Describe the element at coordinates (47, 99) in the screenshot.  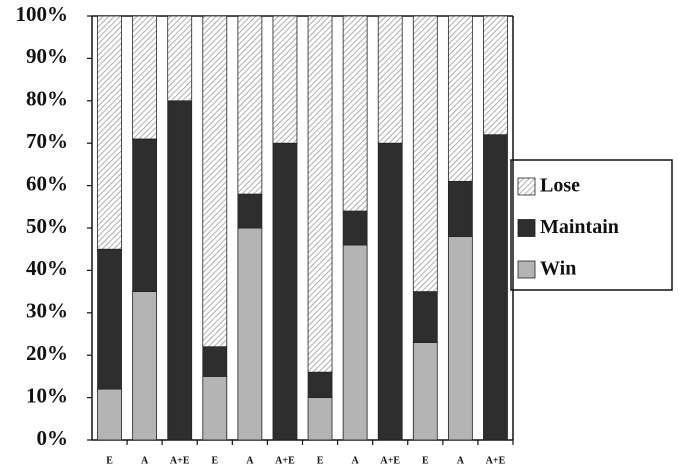
I see `y-tick-label: 80%` at that location.